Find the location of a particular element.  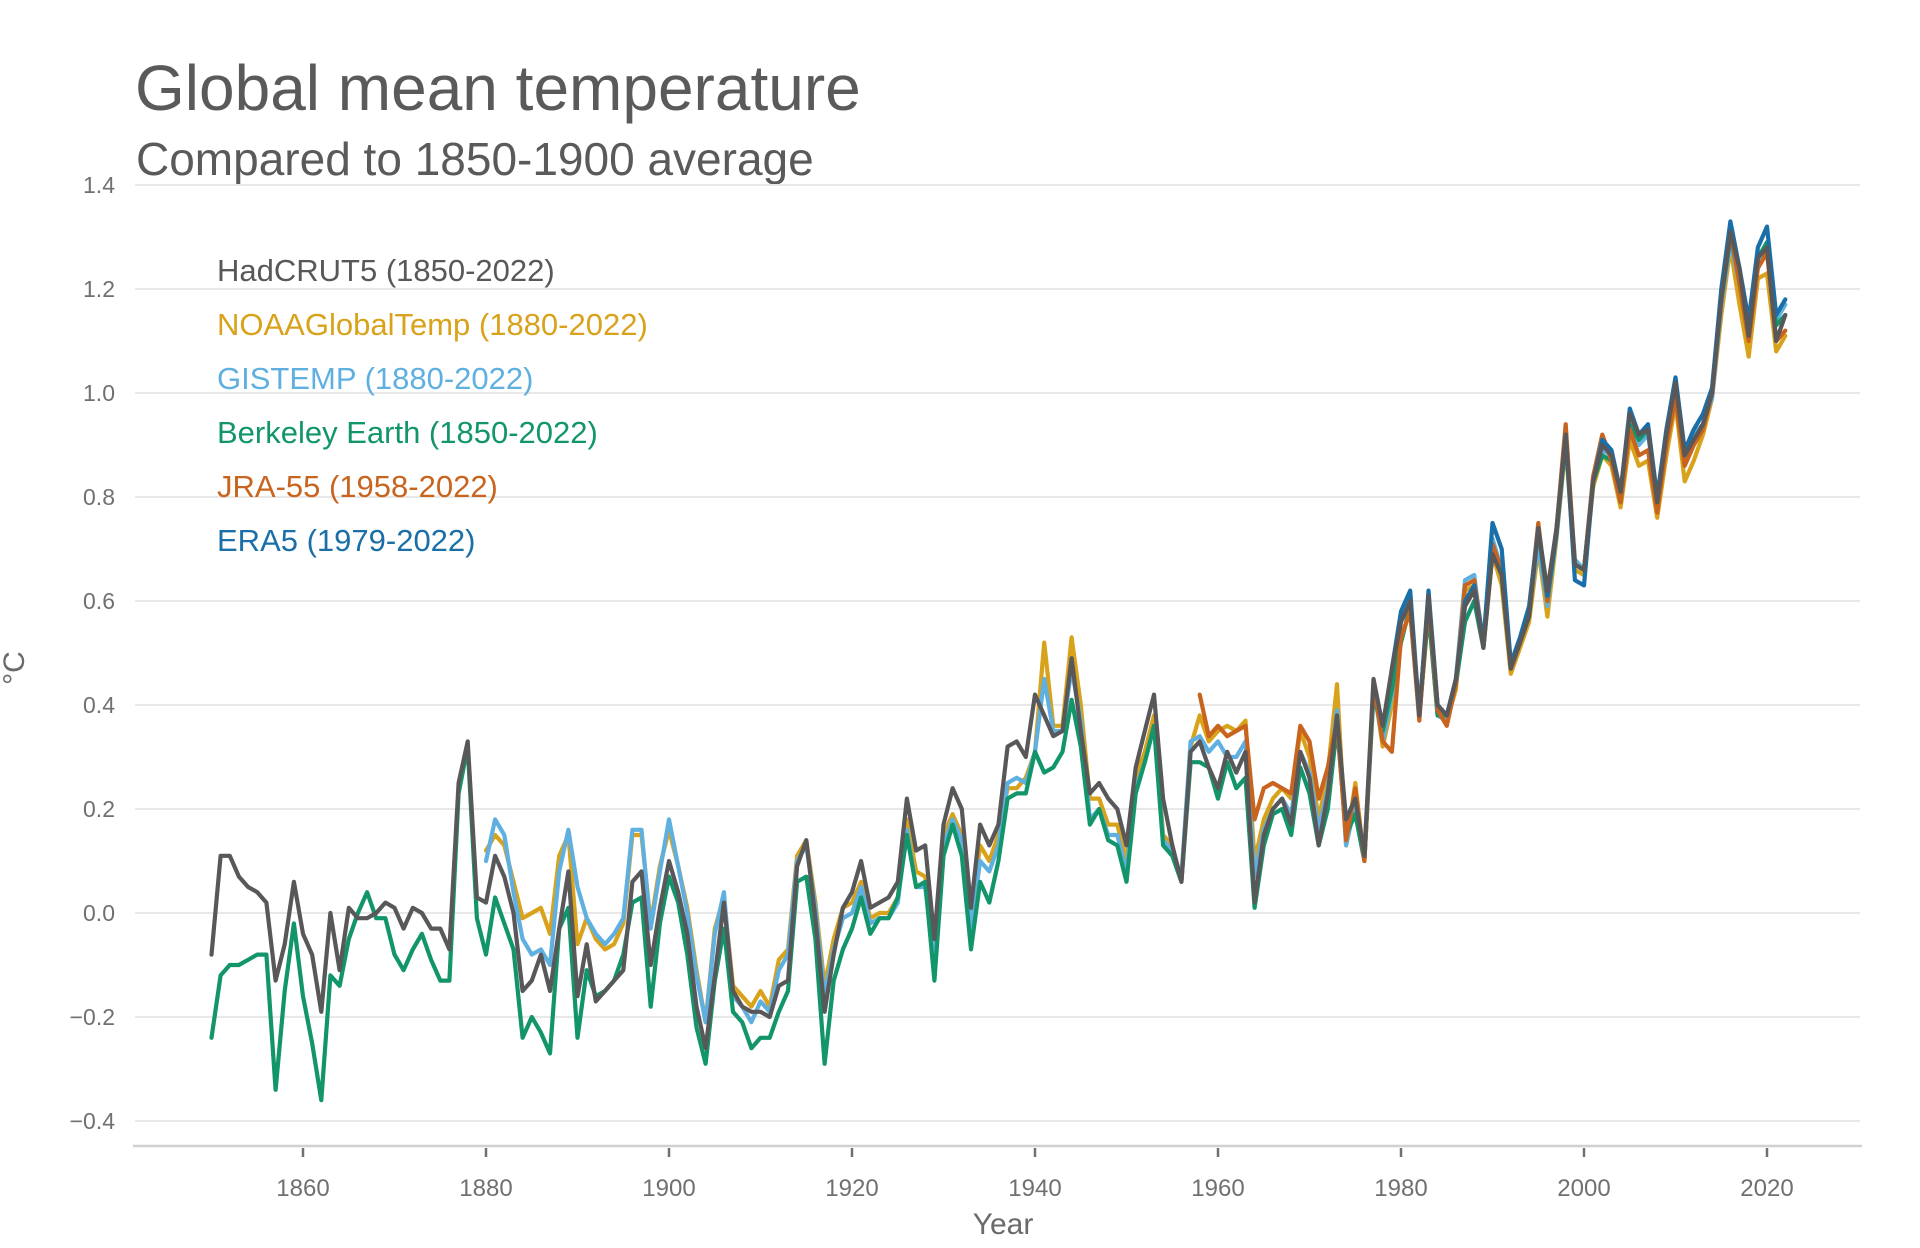

y-tick-label: 0.4 is located at coordinates (99, 705).